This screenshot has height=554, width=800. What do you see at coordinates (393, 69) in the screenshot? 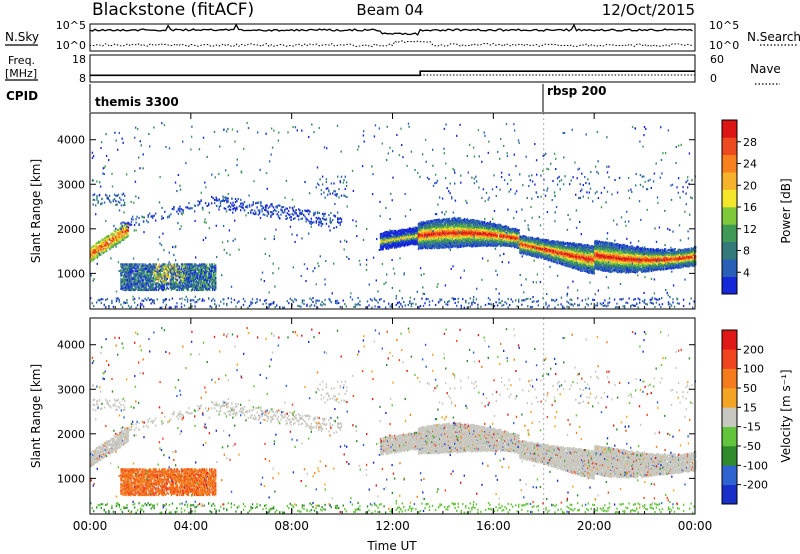
I see `freq-panel: Freq. [MHz] 18 8 60 0 Nave` at bounding box center [393, 69].